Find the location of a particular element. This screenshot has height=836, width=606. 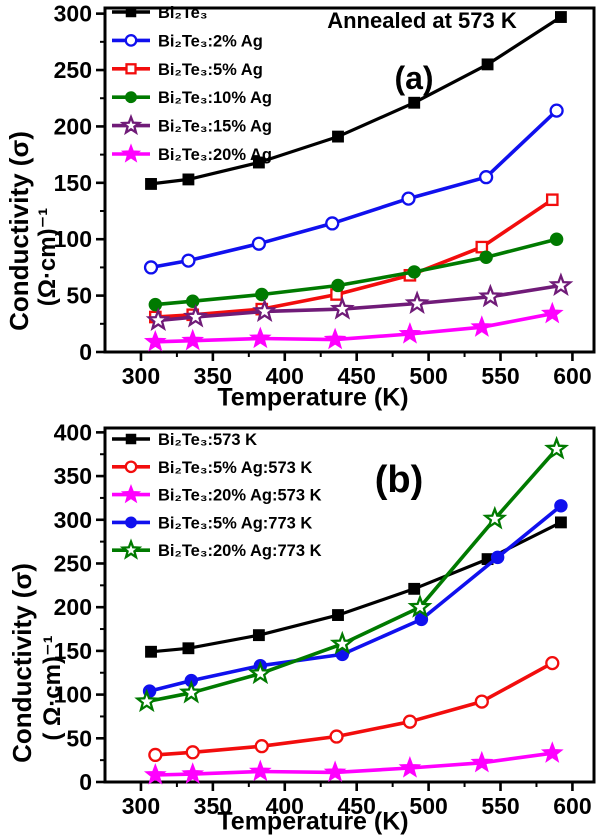

panel-b-y-axis-label: Conductivity (σ) is located at coordinates (22, 663).